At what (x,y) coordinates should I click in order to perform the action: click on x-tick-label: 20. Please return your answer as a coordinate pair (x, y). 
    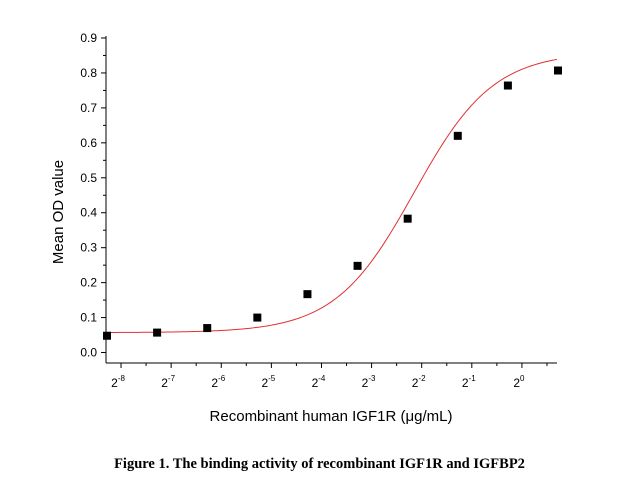
    Looking at the image, I should click on (519, 382).